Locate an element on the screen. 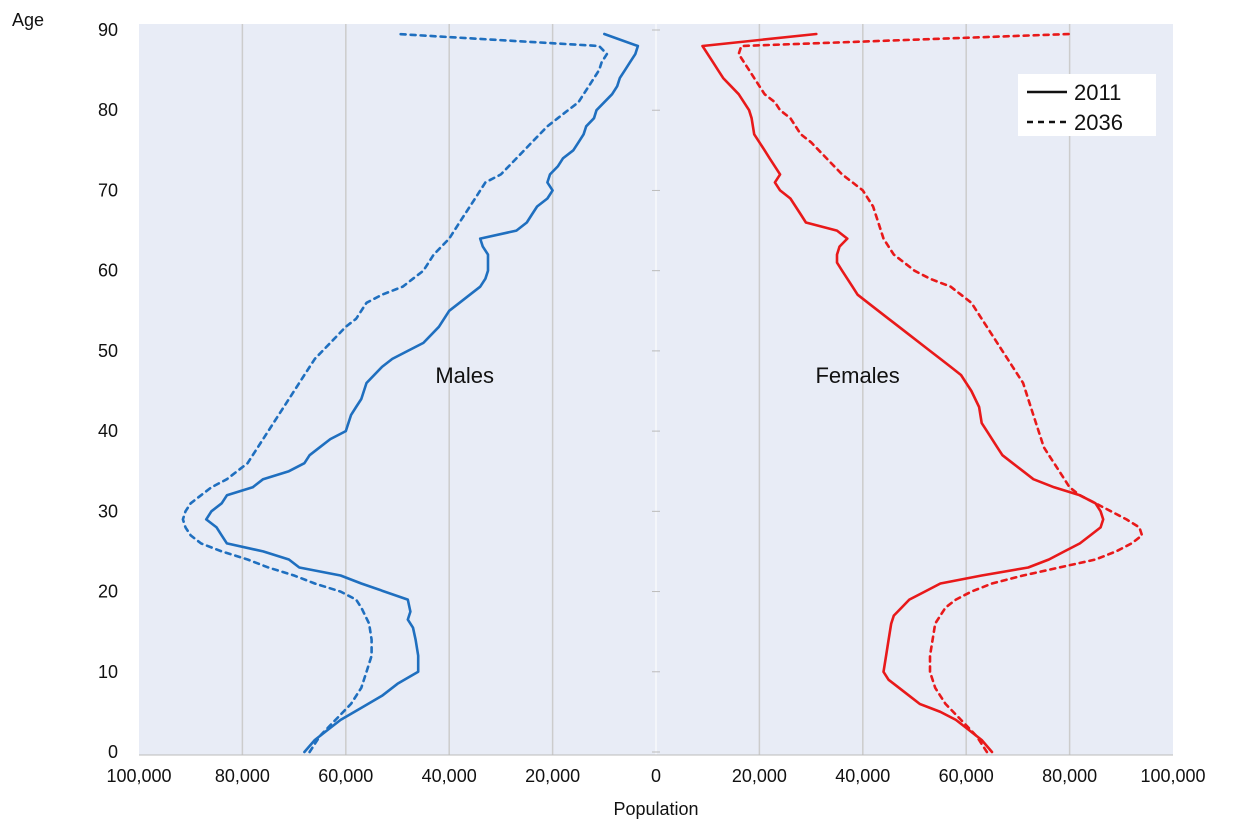 This screenshot has width=1233, height=826. legend-box is located at coordinates (1087, 105).